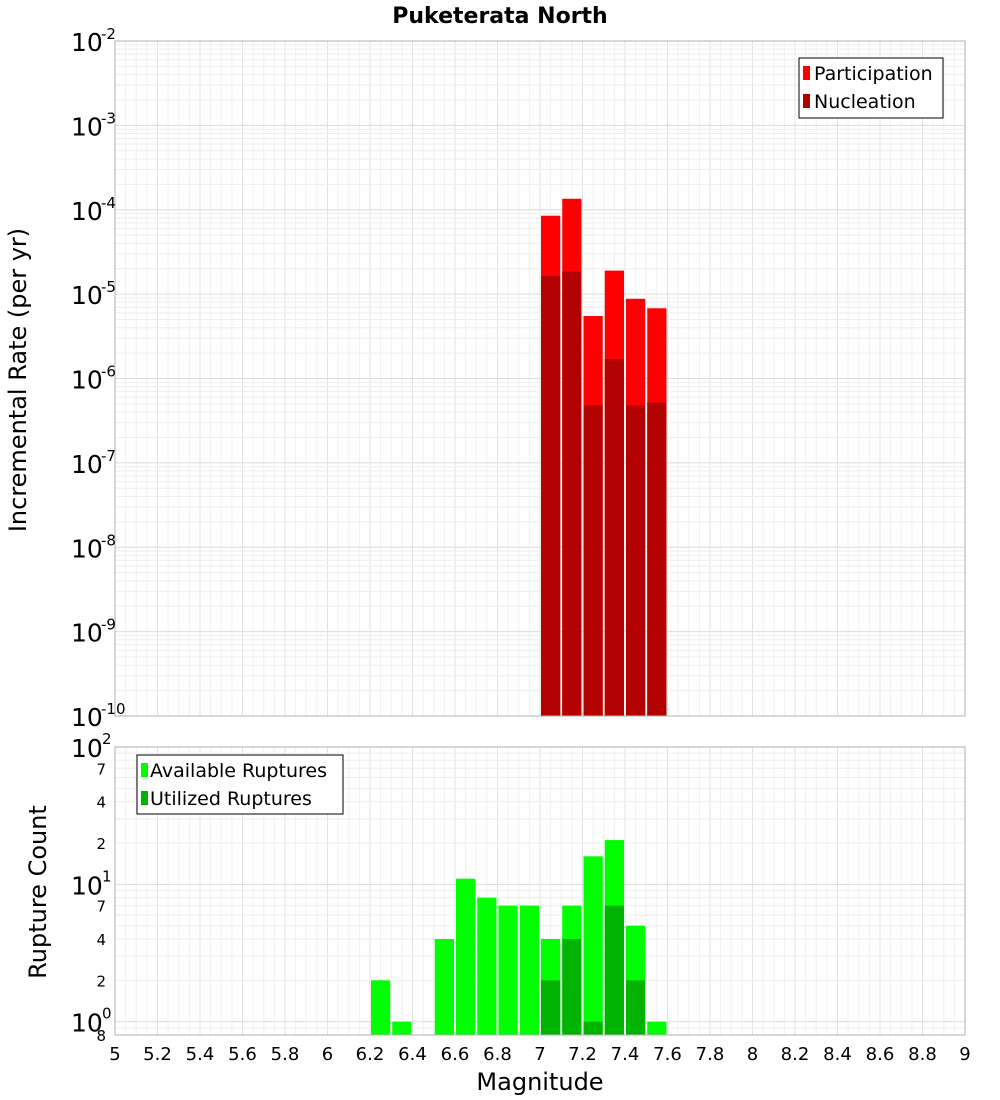 The width and height of the screenshot is (1000, 1100). What do you see at coordinates (370, 1054) in the screenshot?
I see `x-tick-label: 6.2` at bounding box center [370, 1054].